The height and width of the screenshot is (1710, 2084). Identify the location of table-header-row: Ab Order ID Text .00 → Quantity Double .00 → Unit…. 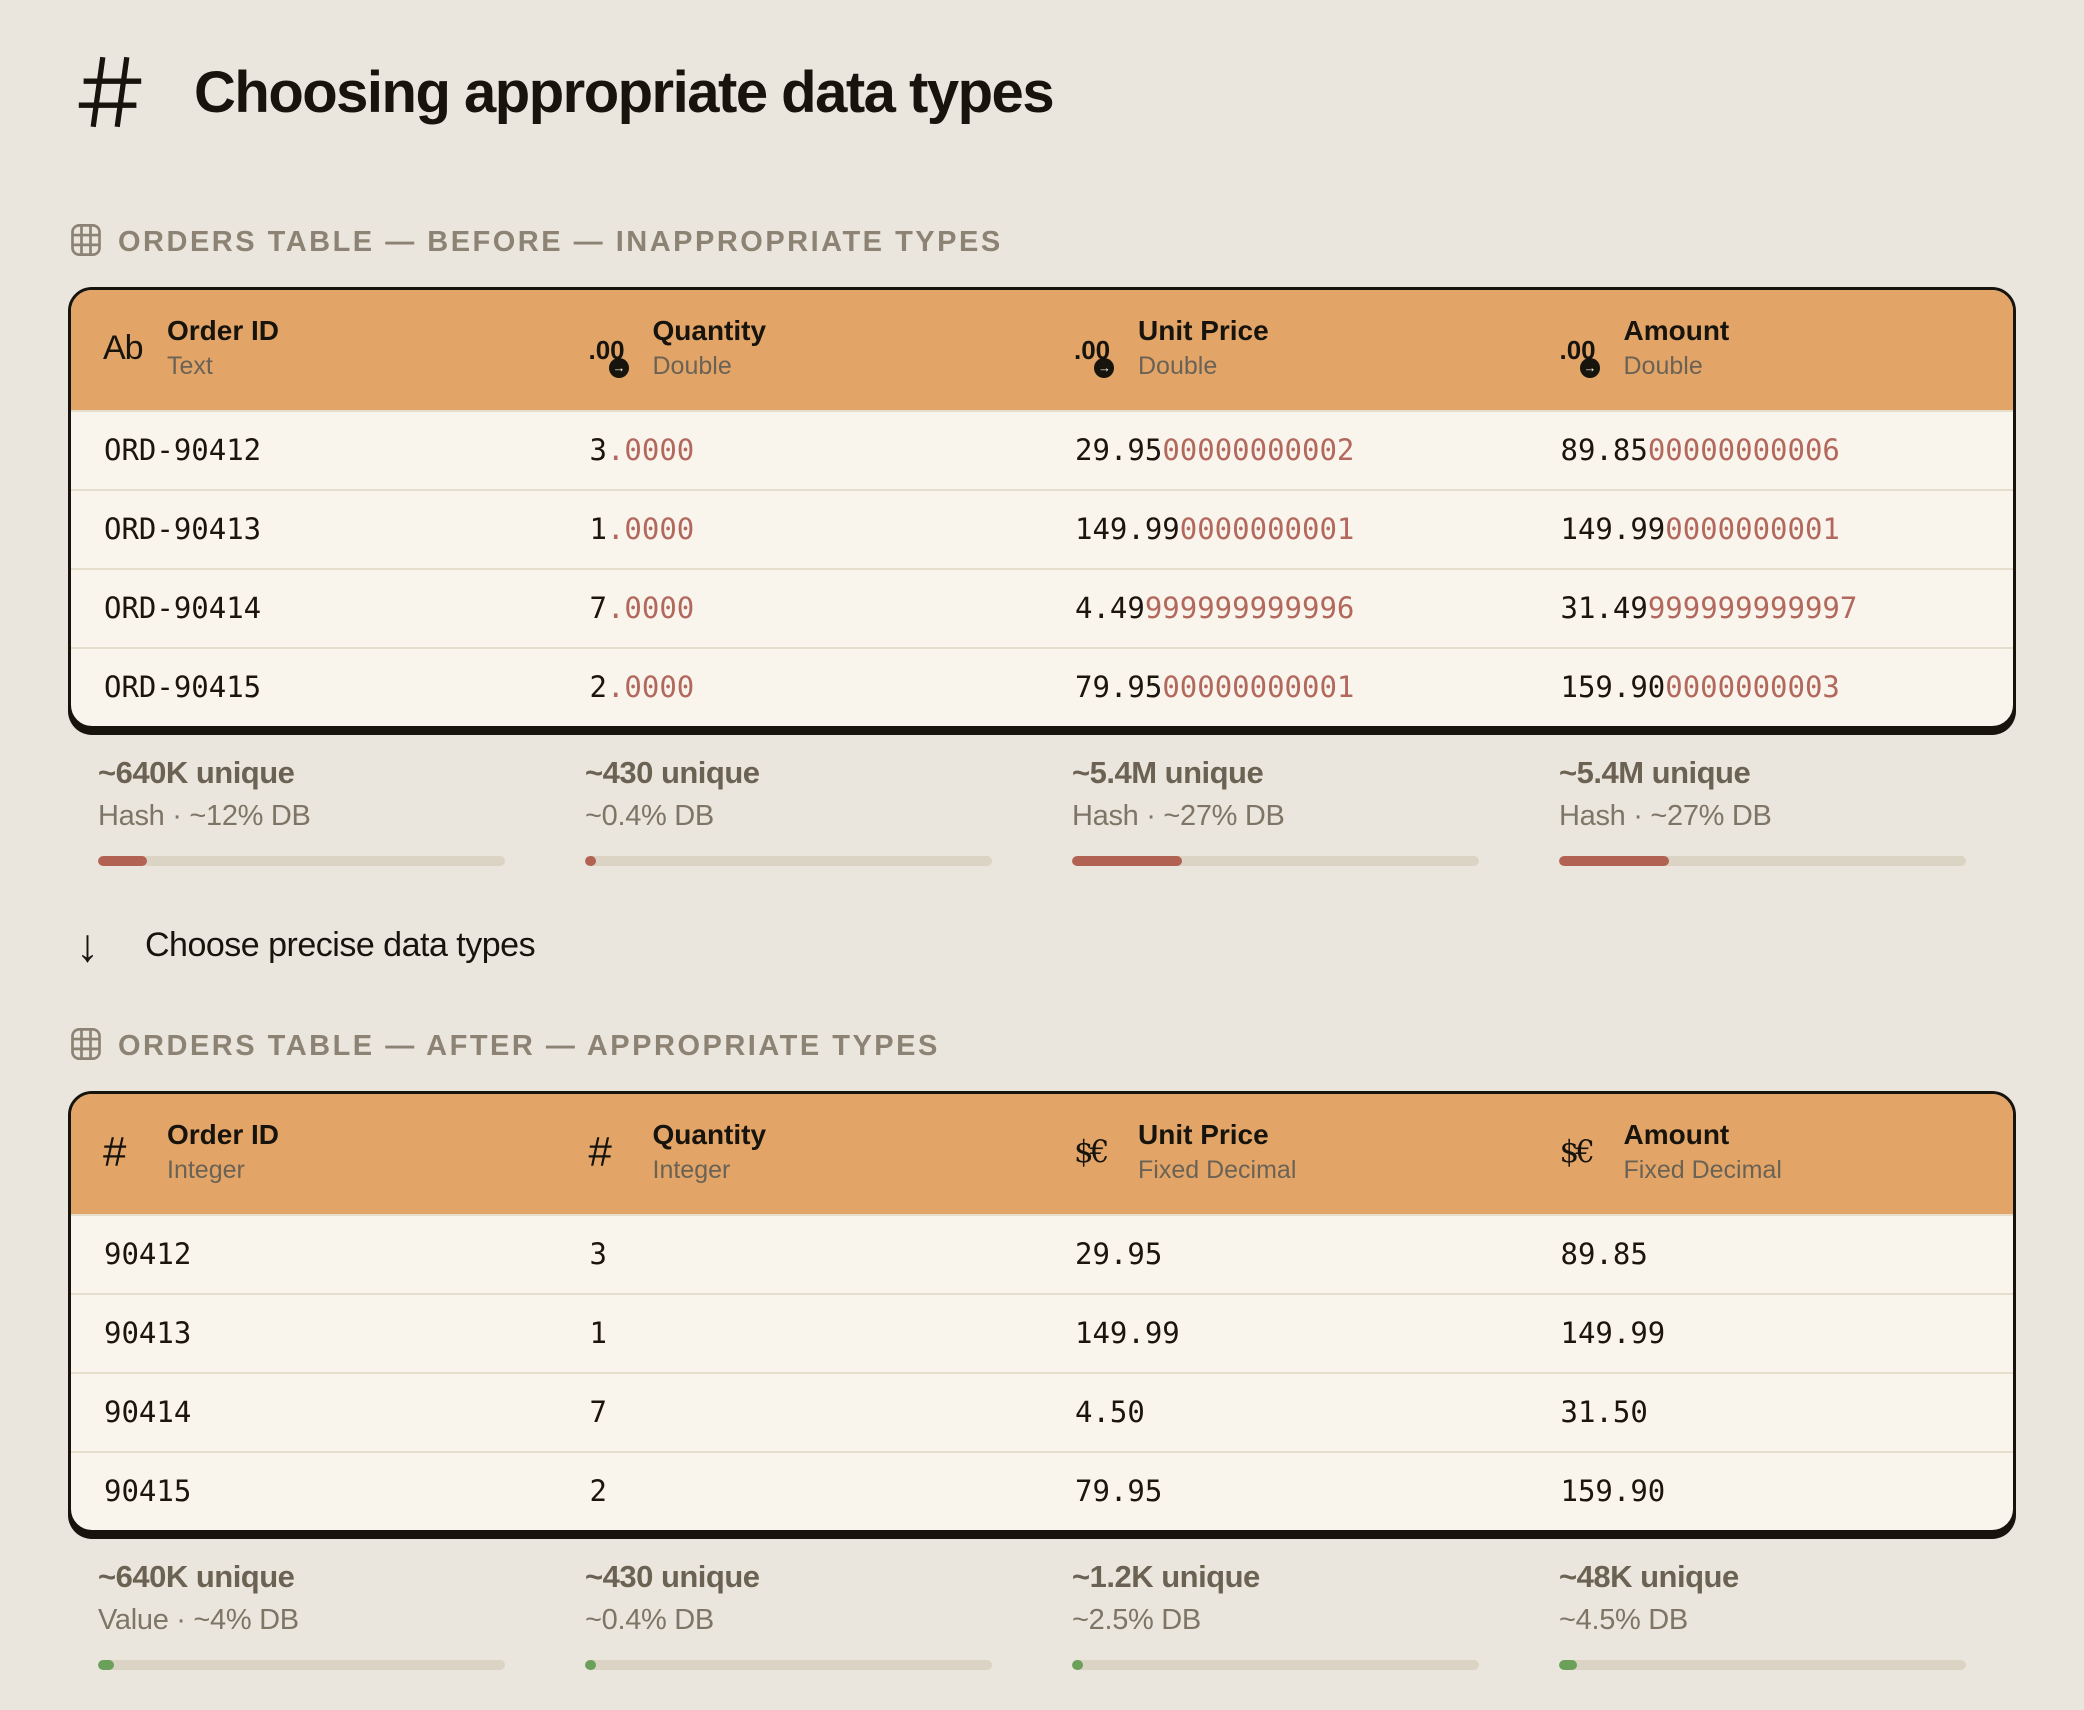
(1042, 350).